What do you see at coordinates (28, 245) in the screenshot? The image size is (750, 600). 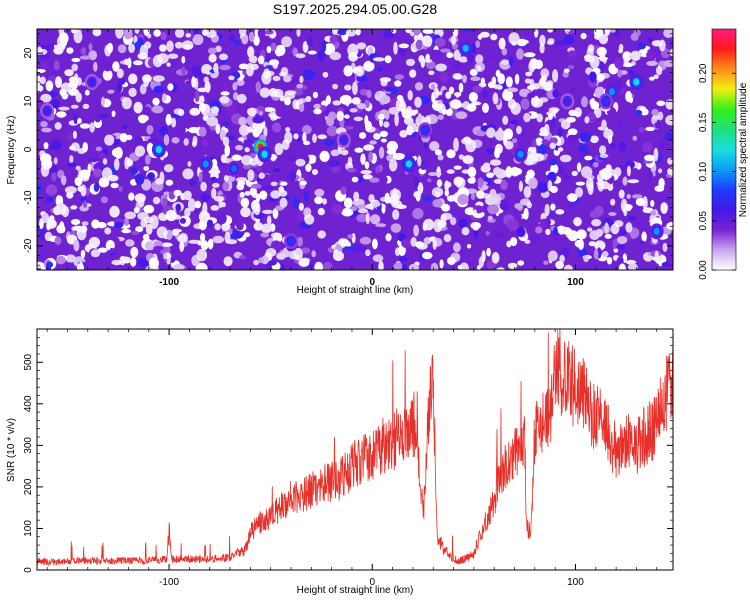 I see `y-tick-label: -20` at bounding box center [28, 245].